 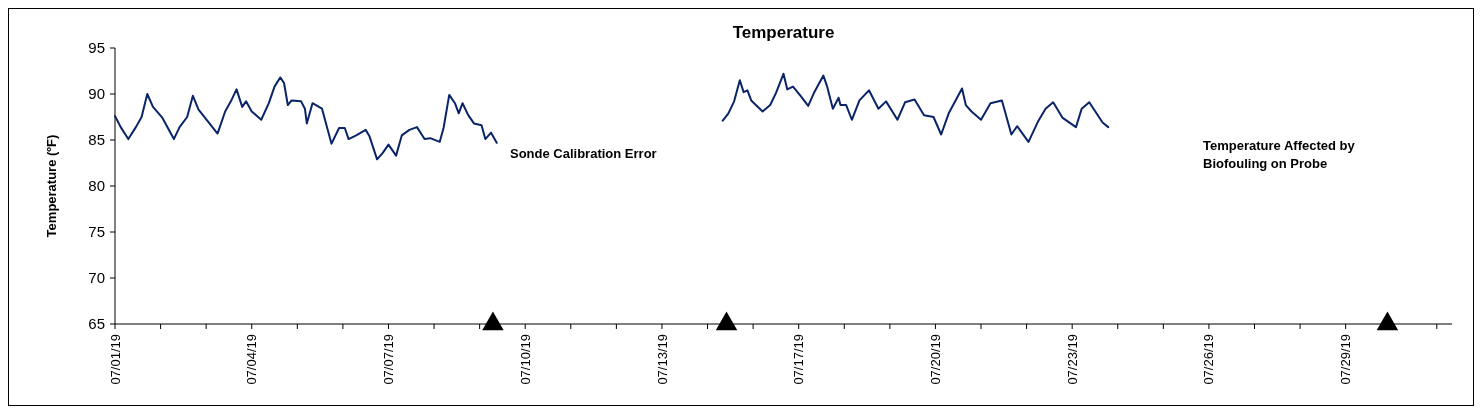 What do you see at coordinates (96, 324) in the screenshot?
I see `y-tick-label: 65` at bounding box center [96, 324].